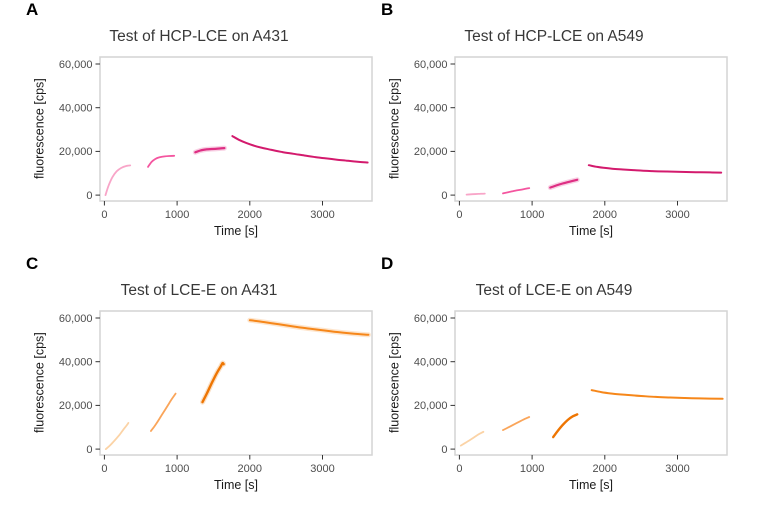 The image size is (769, 507). Describe the element at coordinates (32, 263) in the screenshot. I see `panel-c-letter: C` at that location.